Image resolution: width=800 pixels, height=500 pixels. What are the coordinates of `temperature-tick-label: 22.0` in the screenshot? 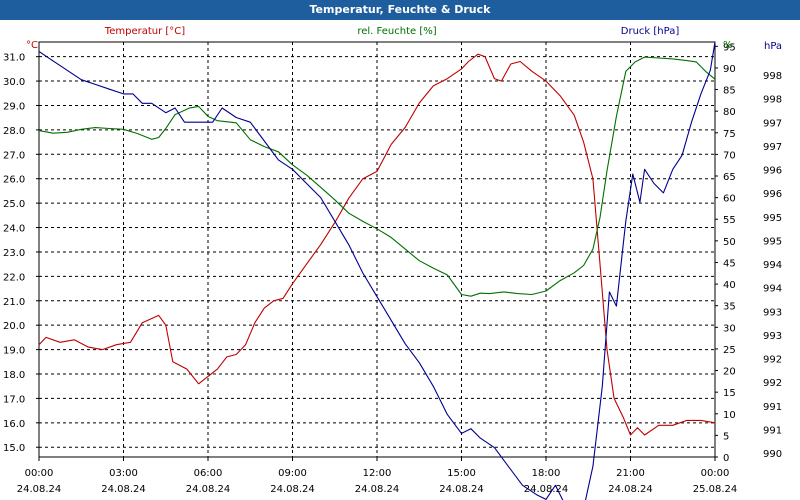 It's located at (14, 277).